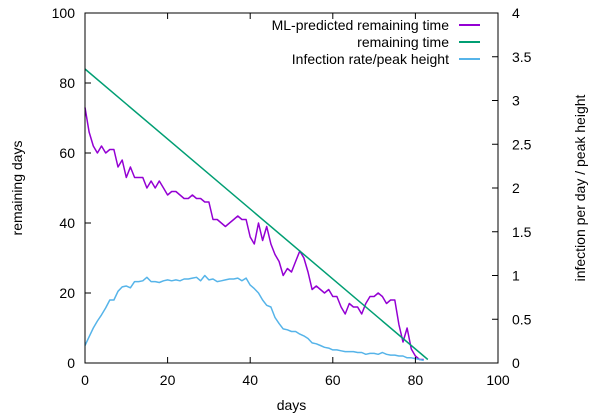 The image size is (606, 417). Describe the element at coordinates (498, 380) in the screenshot. I see `x-tick-label: 100` at that location.